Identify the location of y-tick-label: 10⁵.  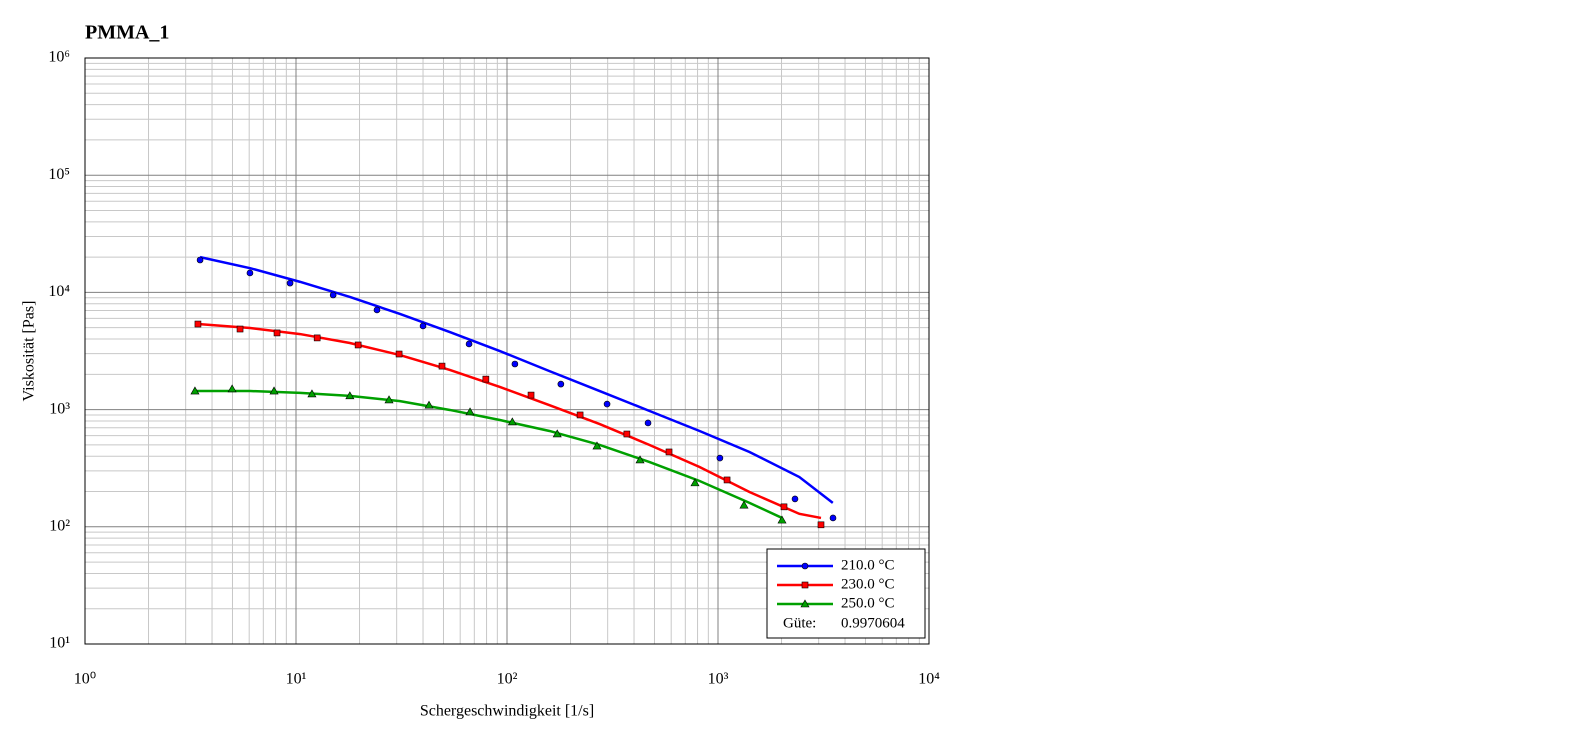
(59, 174).